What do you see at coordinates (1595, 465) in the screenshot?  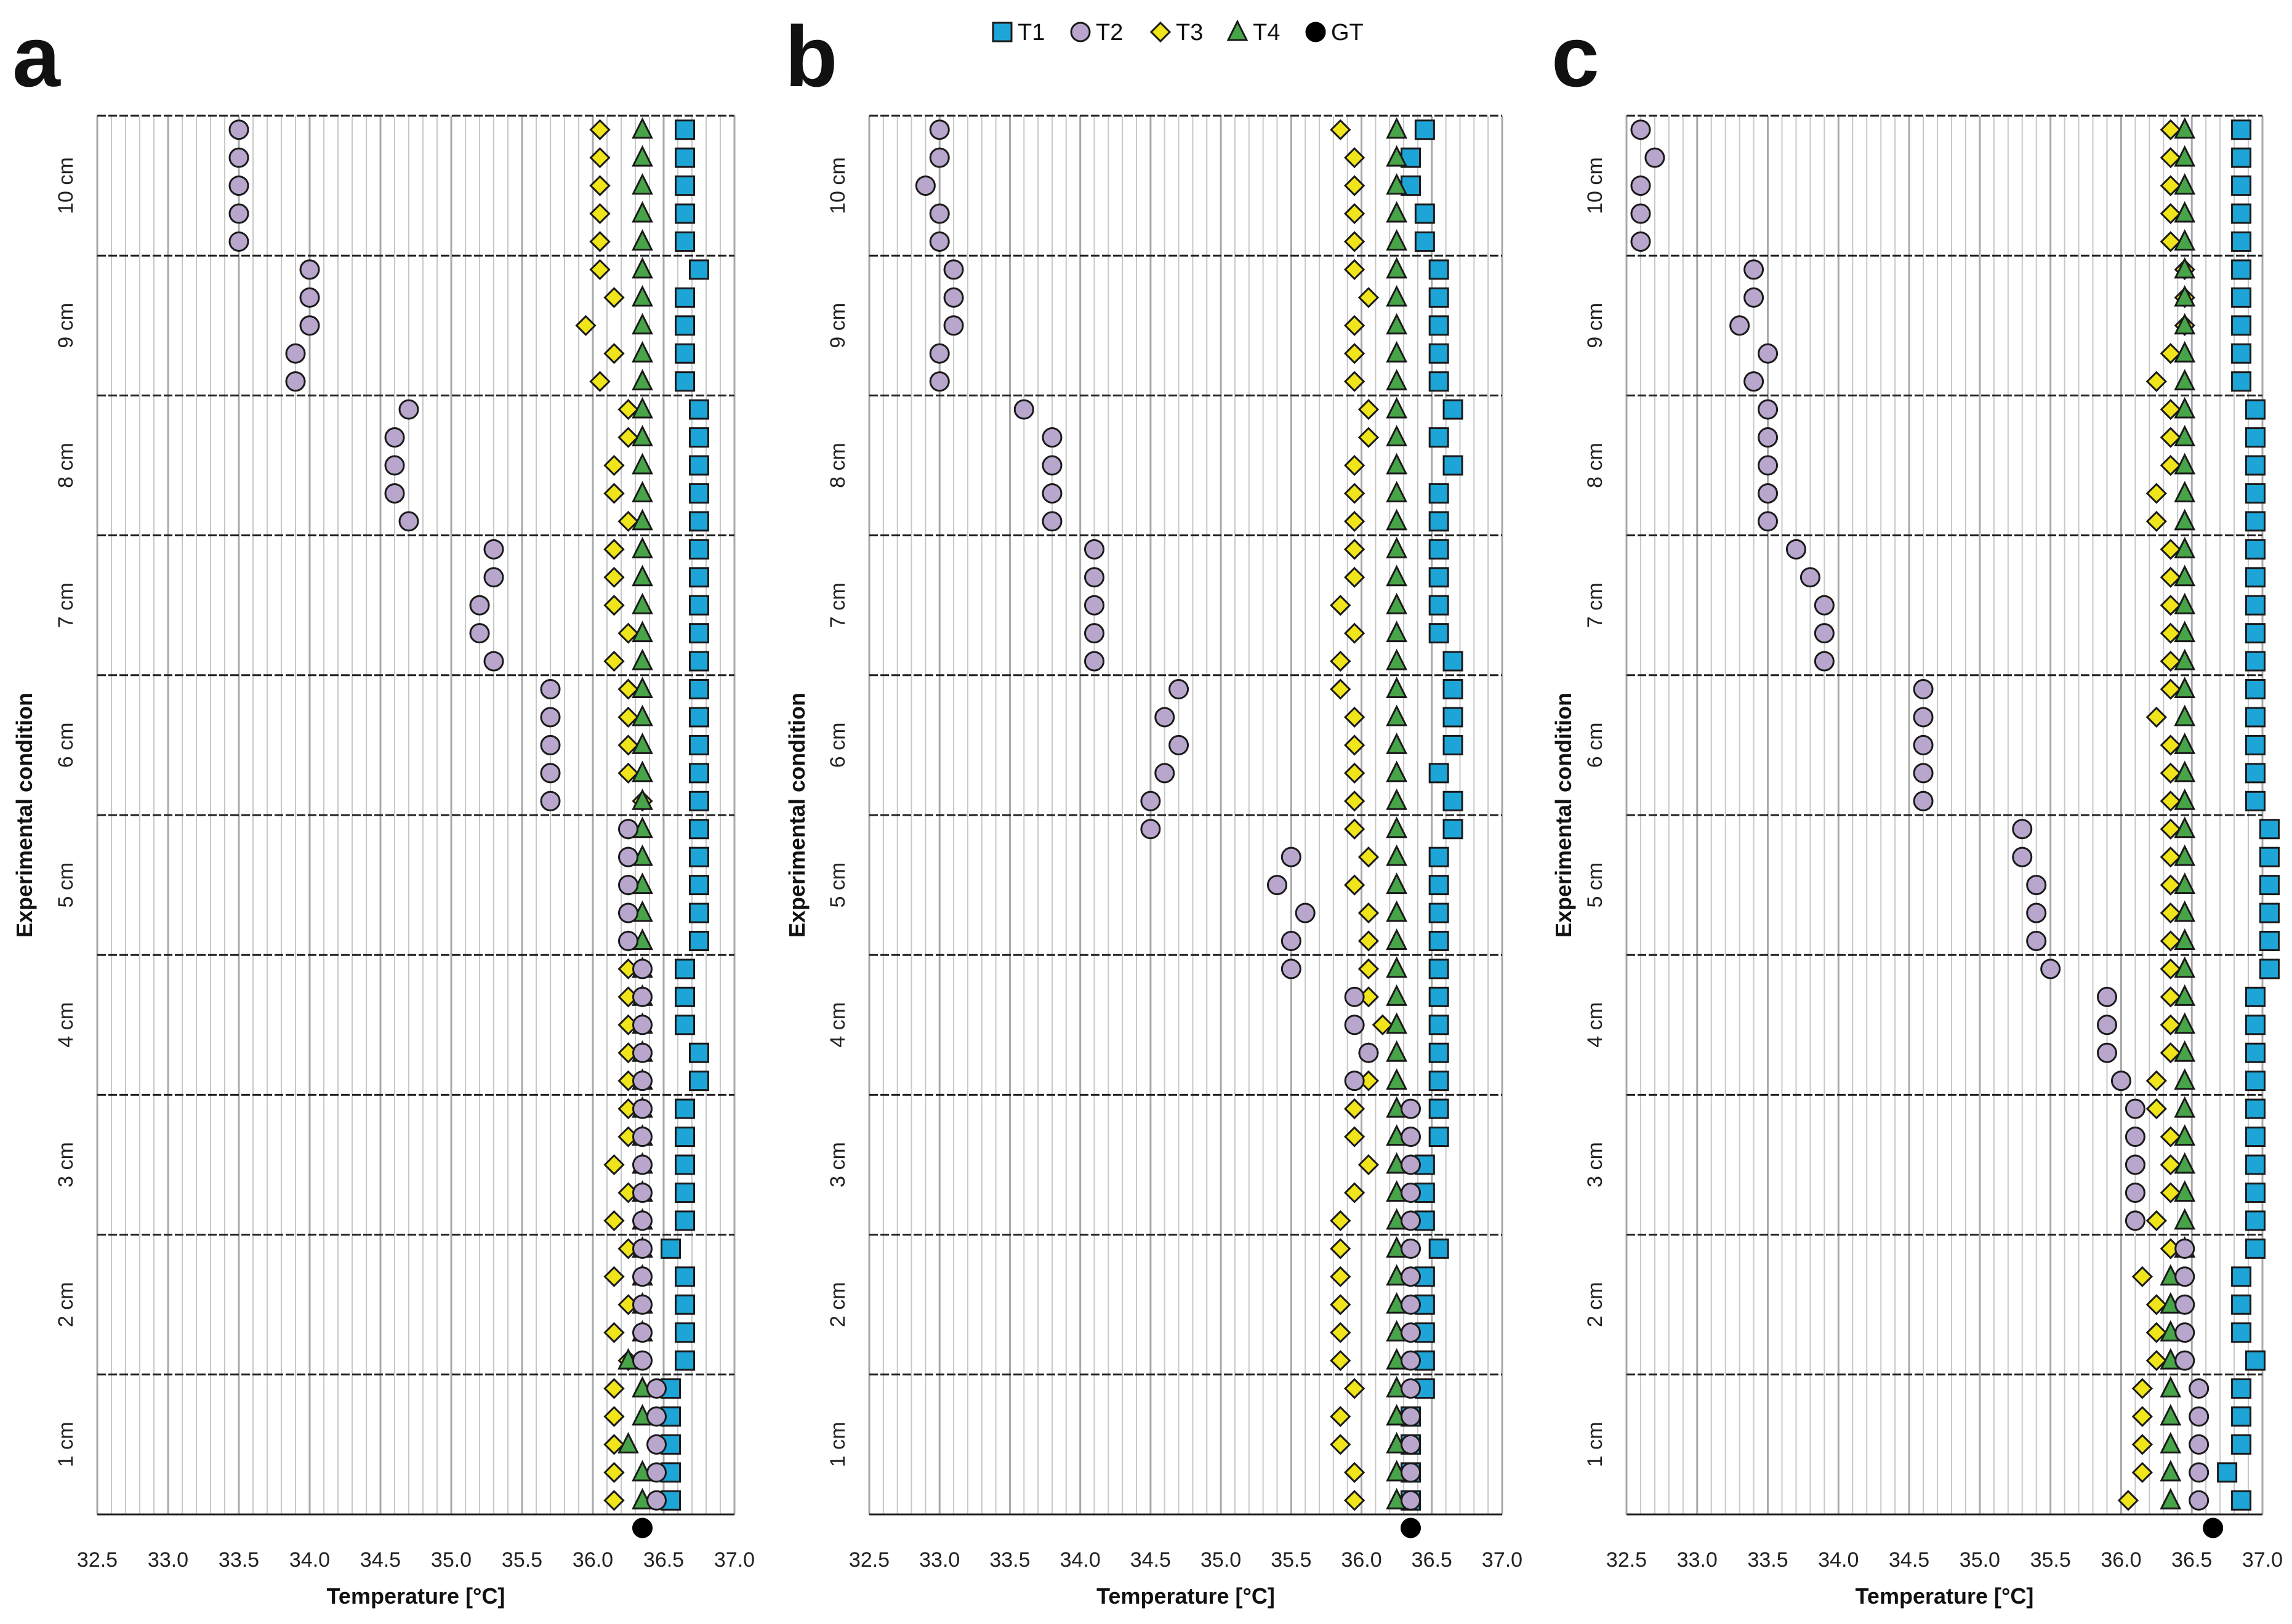 I see `y-tick-label: 8 cm` at bounding box center [1595, 465].